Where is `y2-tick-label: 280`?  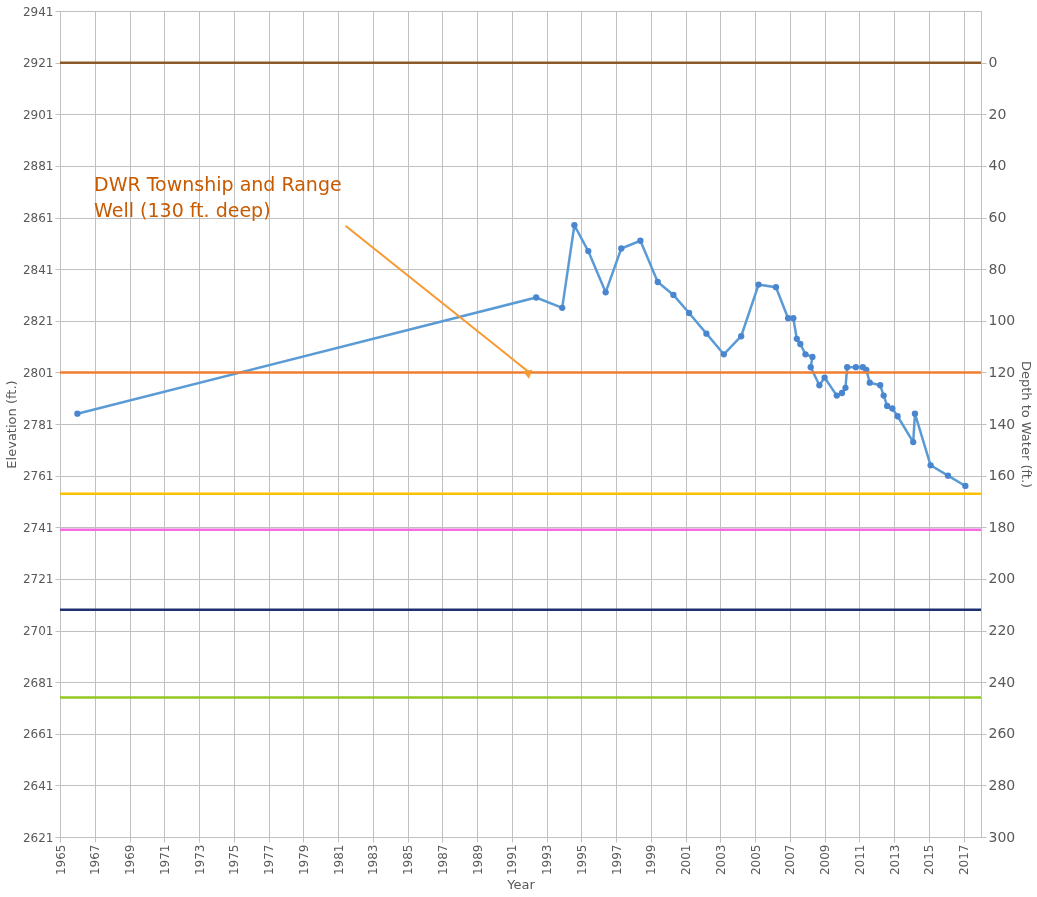
y2-tick-label: 280 is located at coordinates (1002, 784).